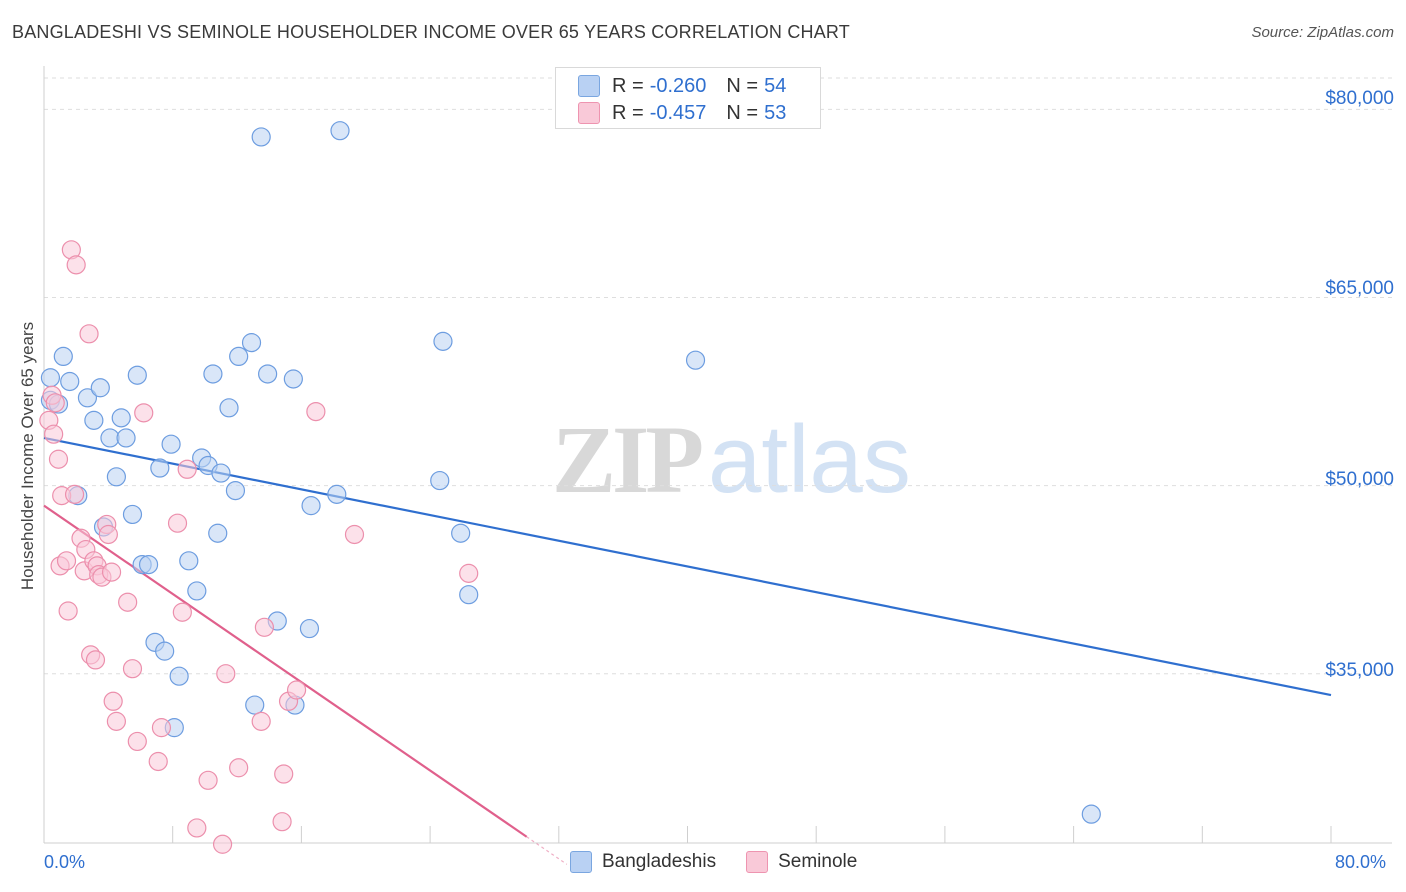  What do you see at coordinates (1359, 288) in the screenshot?
I see `y-tick-label-65000: $65,000` at bounding box center [1359, 288].